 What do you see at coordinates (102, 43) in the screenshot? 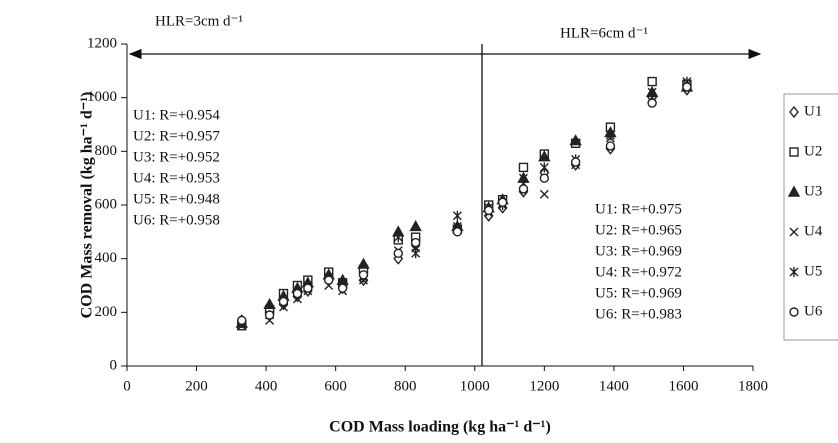
I see `y-tick-label: 1200` at bounding box center [102, 43].